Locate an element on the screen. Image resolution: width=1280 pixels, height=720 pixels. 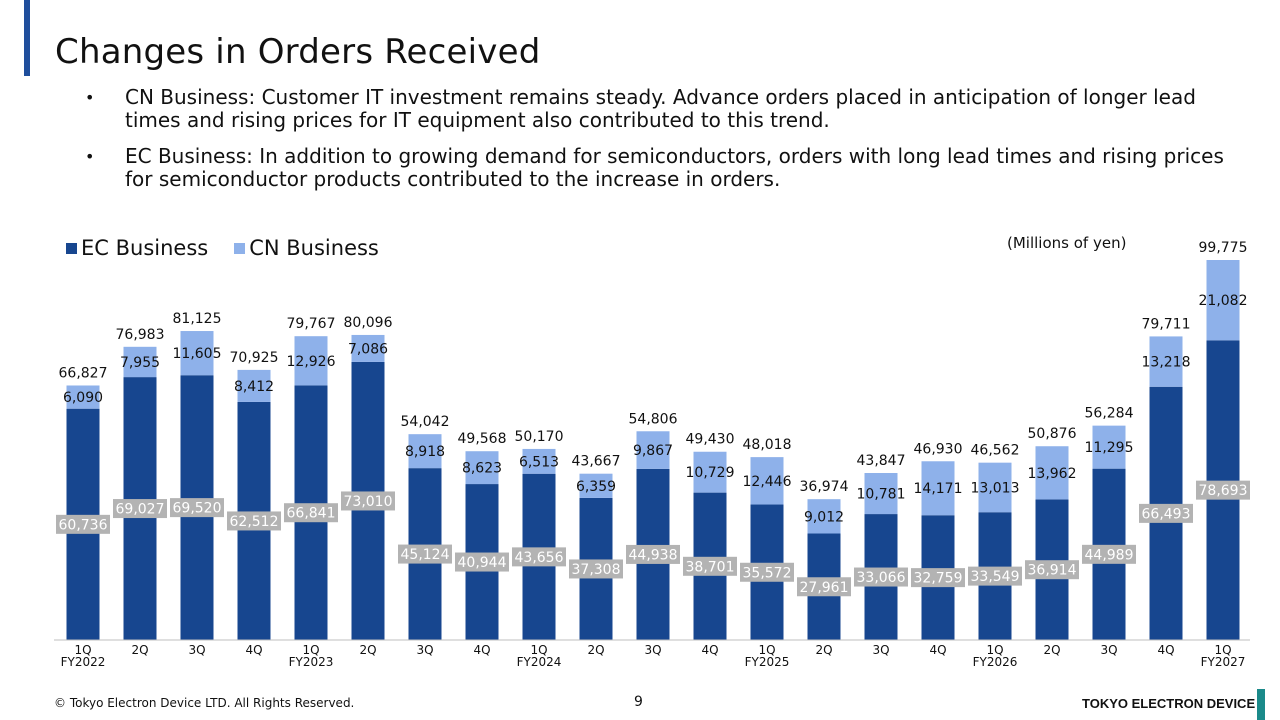
x-tick-label-8: 1Q is located at coordinates (538, 650).